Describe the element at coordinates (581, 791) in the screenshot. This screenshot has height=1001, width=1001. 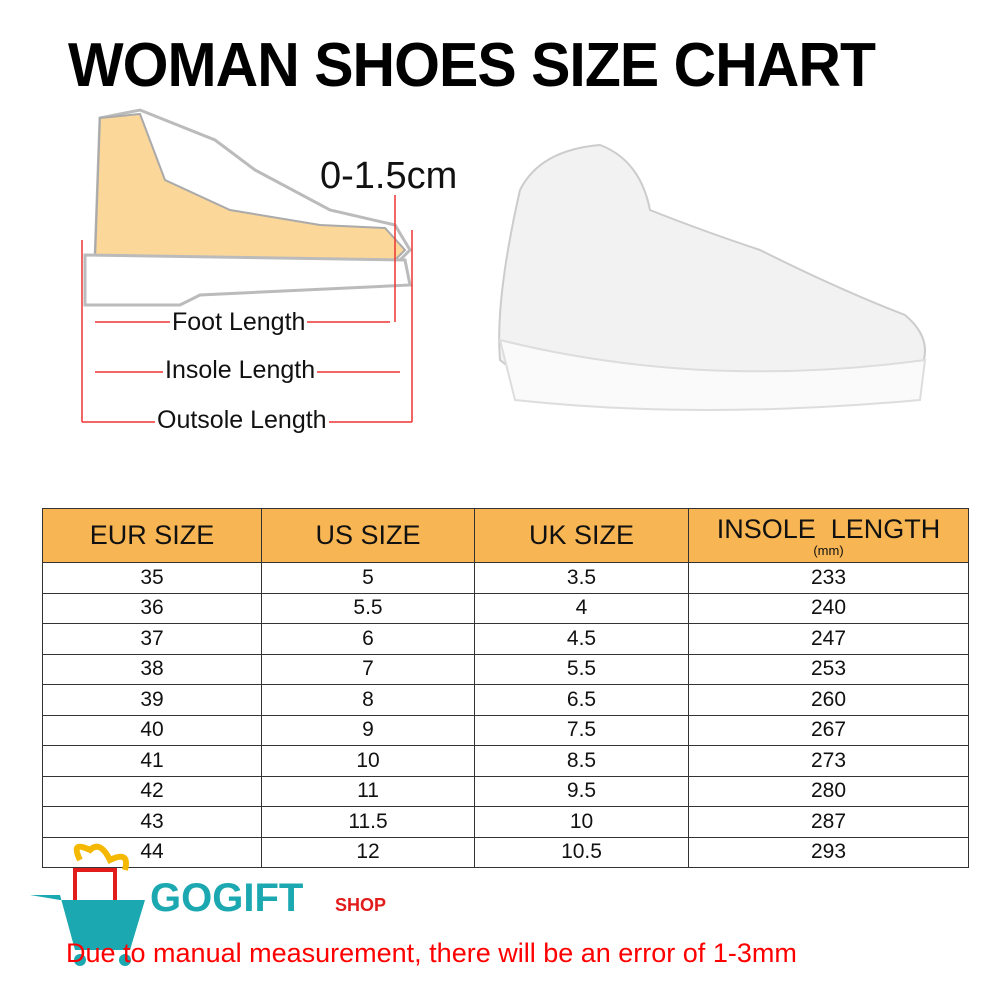
I see `table-cell: 9.5` at that location.